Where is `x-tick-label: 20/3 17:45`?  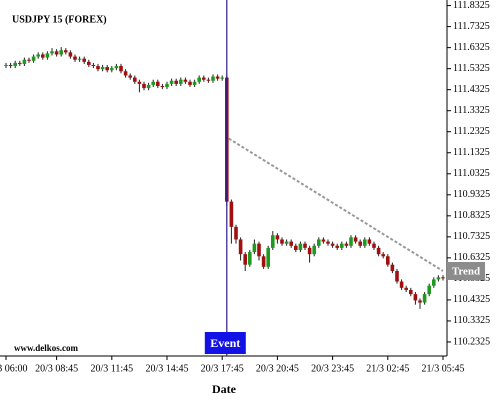 x-tick-label: 20/3 17:45 is located at coordinates (222, 368).